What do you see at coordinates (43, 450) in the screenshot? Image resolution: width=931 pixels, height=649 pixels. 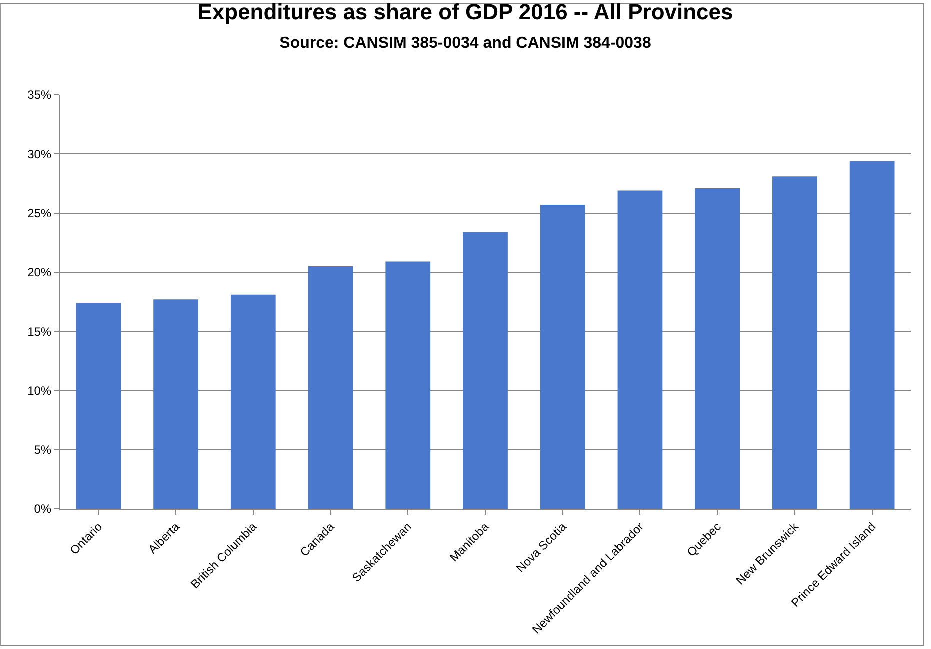 I see `y-tick-label: 5%` at bounding box center [43, 450].